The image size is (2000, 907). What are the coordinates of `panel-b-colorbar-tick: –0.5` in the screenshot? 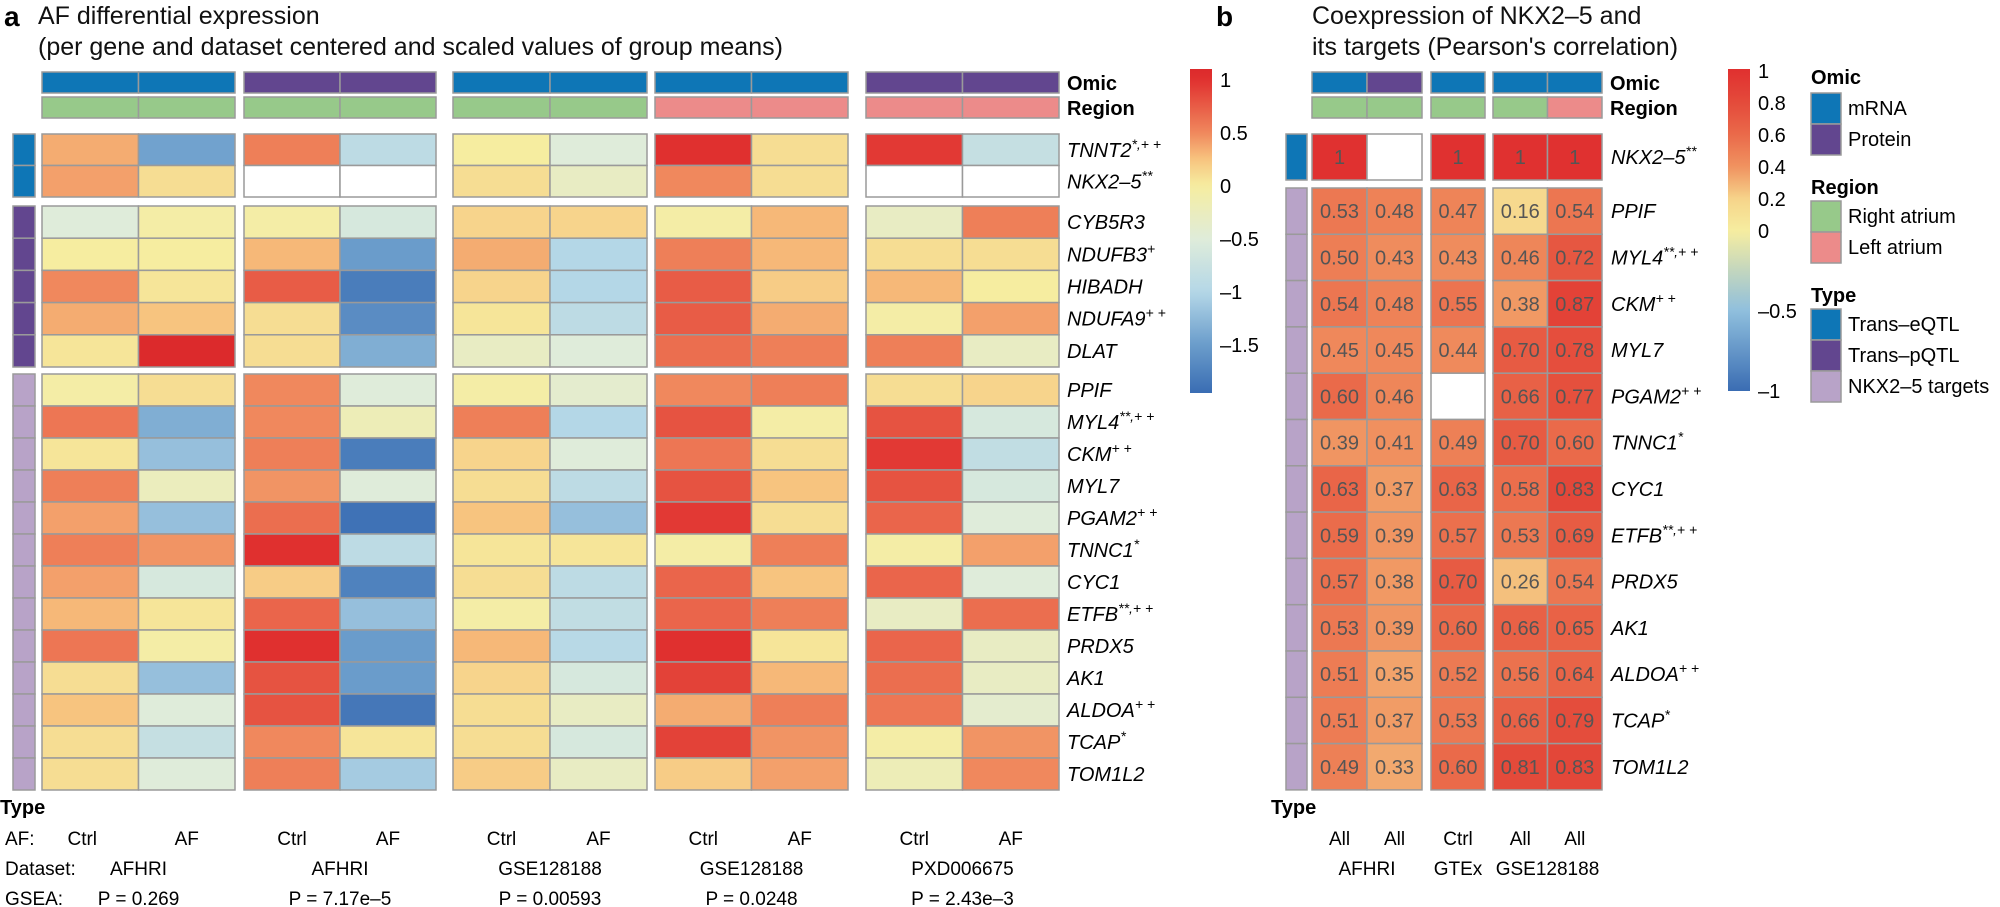 It's located at (1777, 312).